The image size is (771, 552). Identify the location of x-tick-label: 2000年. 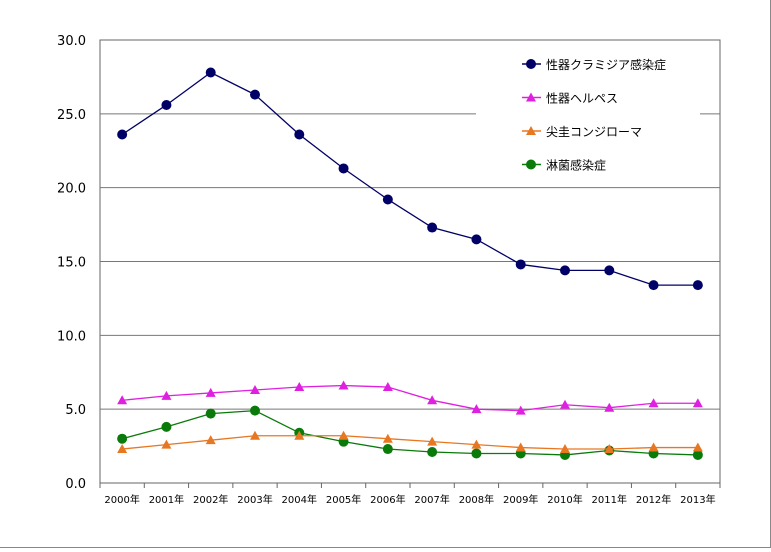
(121, 499).